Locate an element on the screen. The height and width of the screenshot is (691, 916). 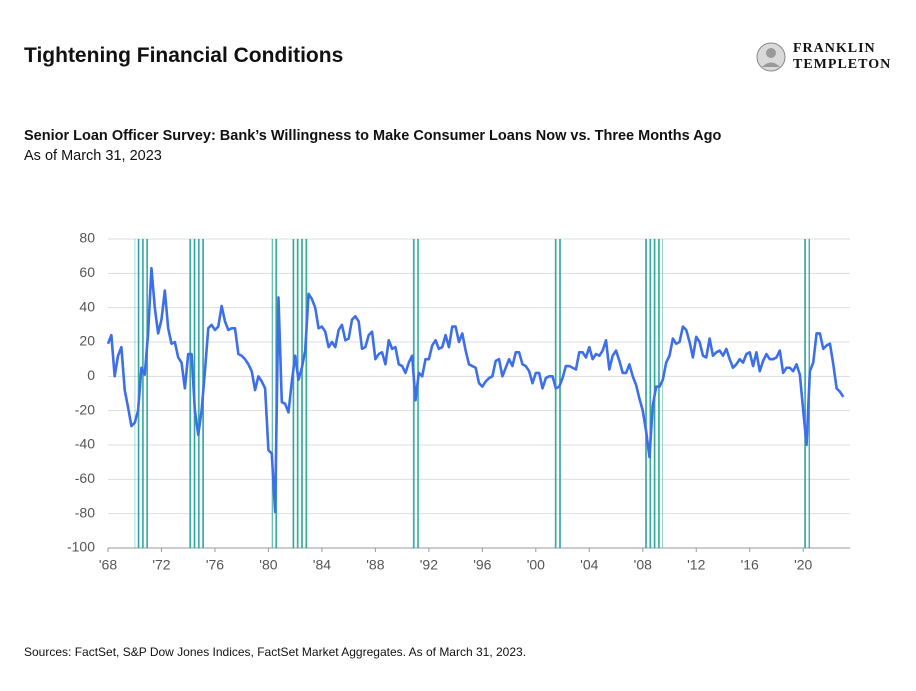
x-tick-label: '72 is located at coordinates (161, 565).